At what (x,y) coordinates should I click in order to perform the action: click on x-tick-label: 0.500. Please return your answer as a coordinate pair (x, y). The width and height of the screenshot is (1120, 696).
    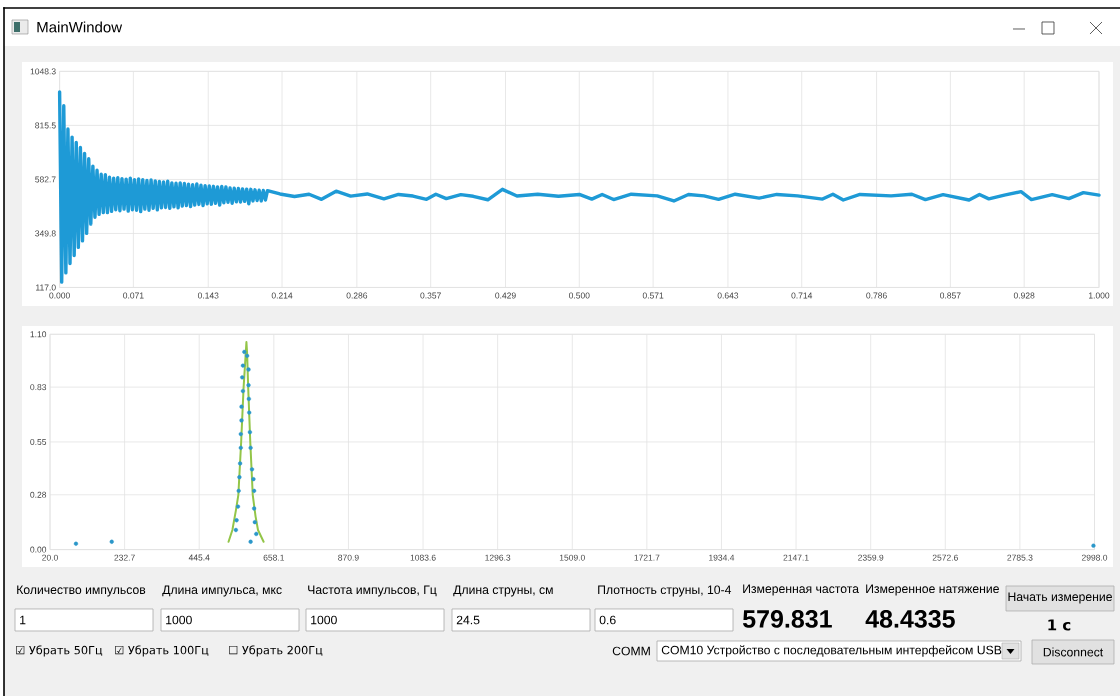
    Looking at the image, I should click on (579, 295).